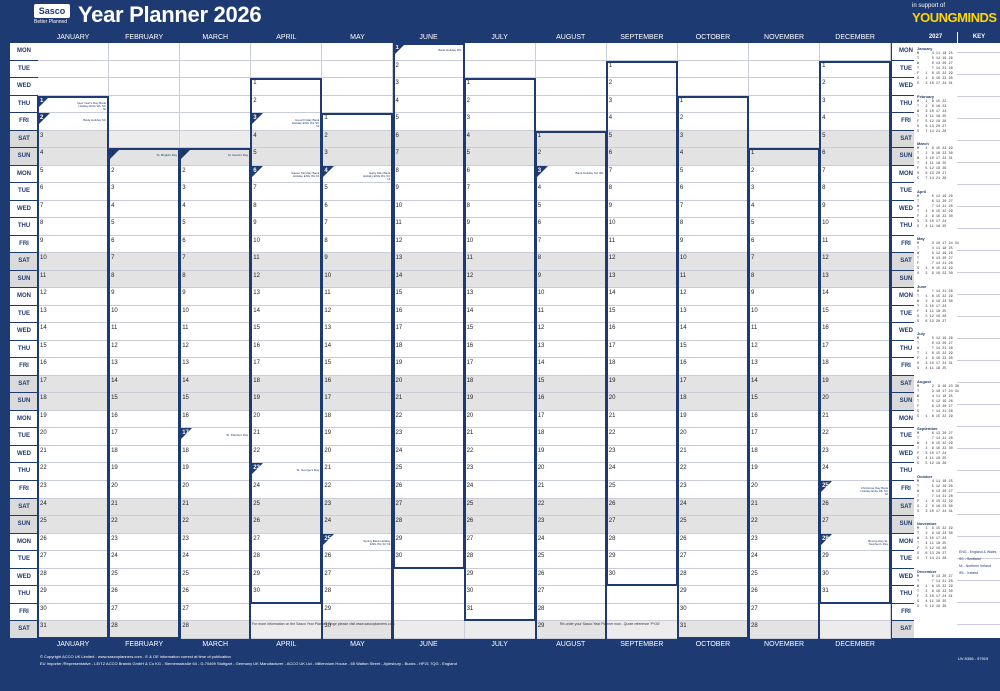  Describe the element at coordinates (571, 577) in the screenshot. I see `day-cell: 26` at that location.